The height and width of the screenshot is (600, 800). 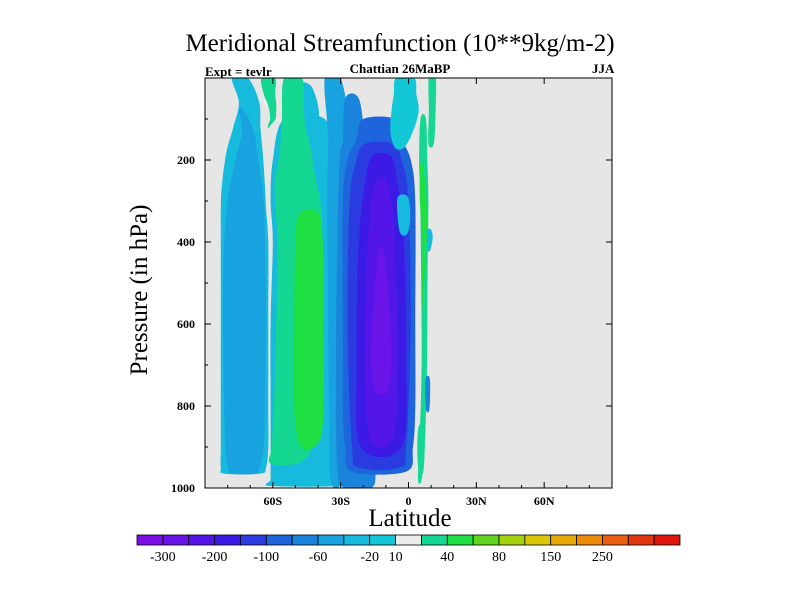 I want to click on y-tick-label: 400, so click(x=186, y=242).